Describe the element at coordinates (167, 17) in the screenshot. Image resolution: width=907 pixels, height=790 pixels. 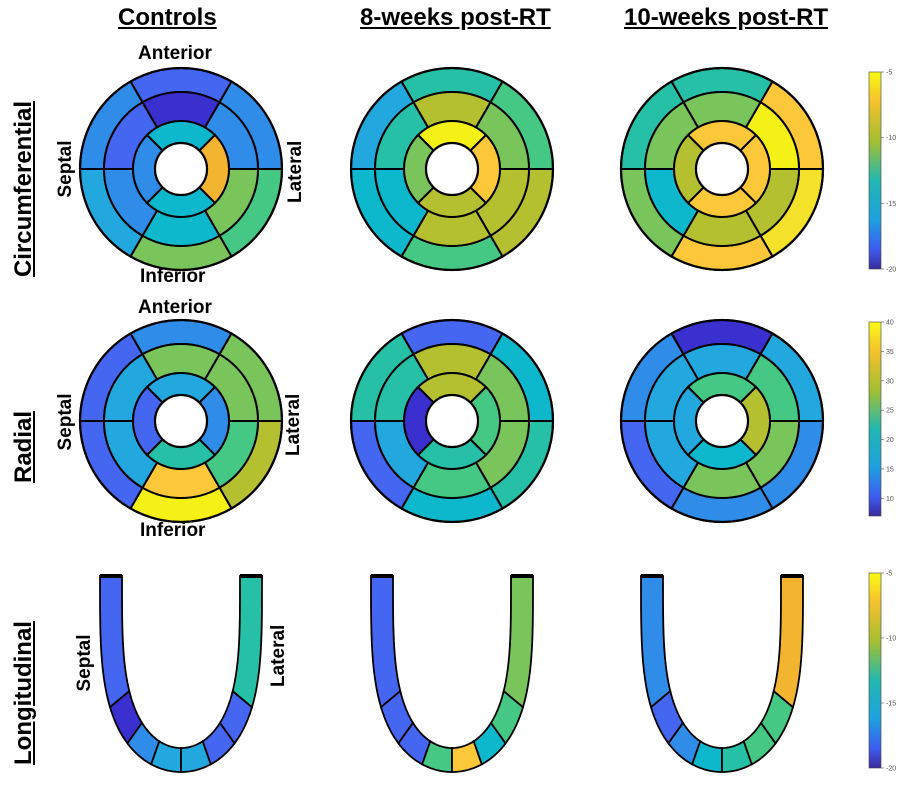
I see `column-title-controls: Controls` at that location.